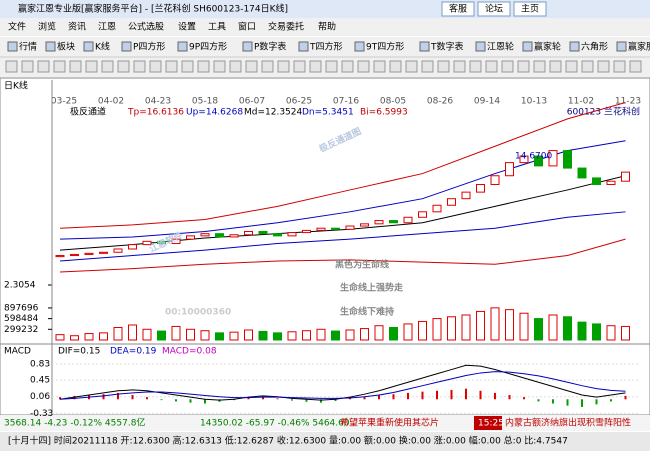 This screenshot has height=451, width=650. I want to click on y-tick-label: 0.83, so click(40, 365).